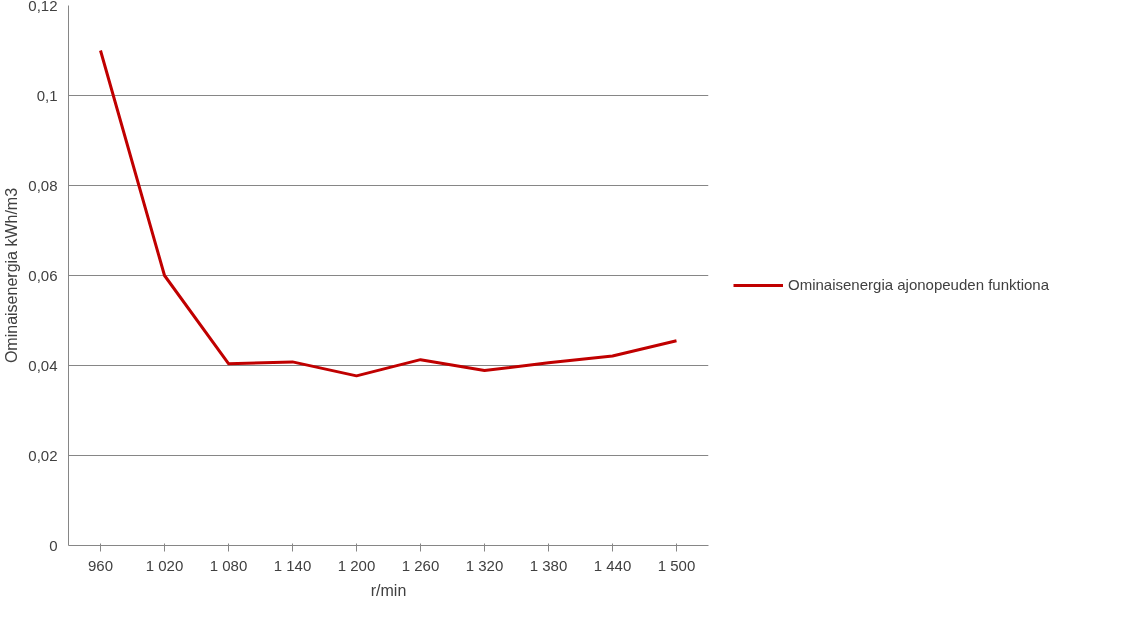 The image size is (1122, 633). What do you see at coordinates (164, 565) in the screenshot?
I see `x-tick-label: 1 020` at bounding box center [164, 565].